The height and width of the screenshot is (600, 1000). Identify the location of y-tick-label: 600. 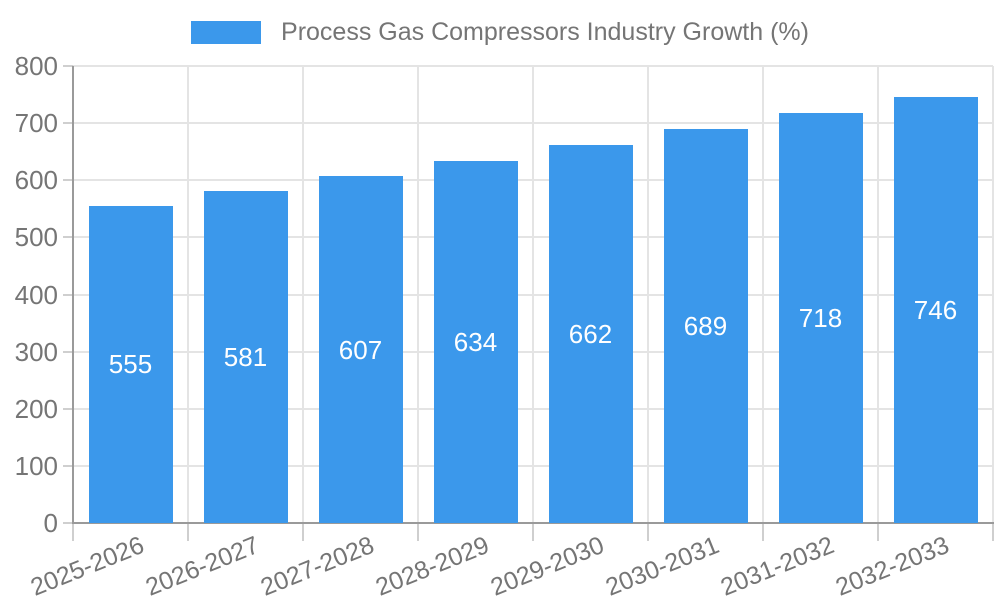
(36, 180).